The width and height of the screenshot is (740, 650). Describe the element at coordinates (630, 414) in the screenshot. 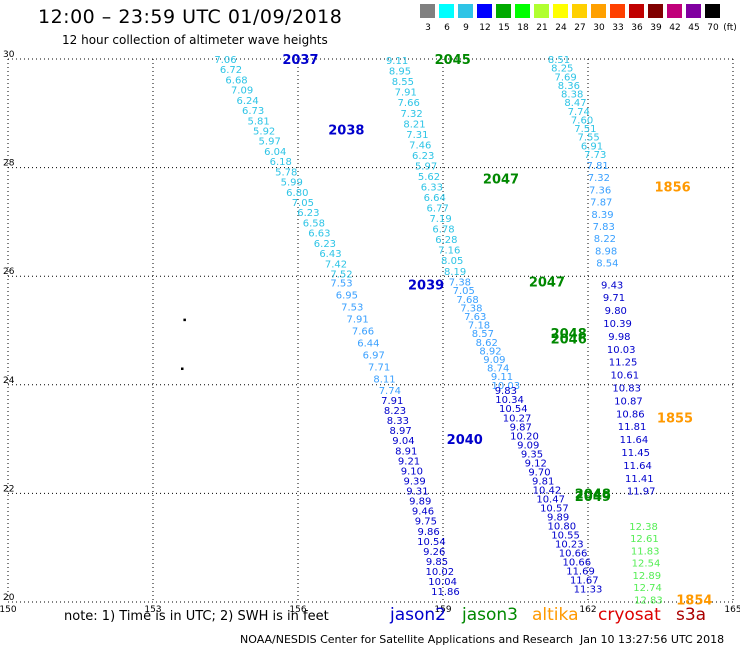

I see `wave-height-value: 10.86` at that location.